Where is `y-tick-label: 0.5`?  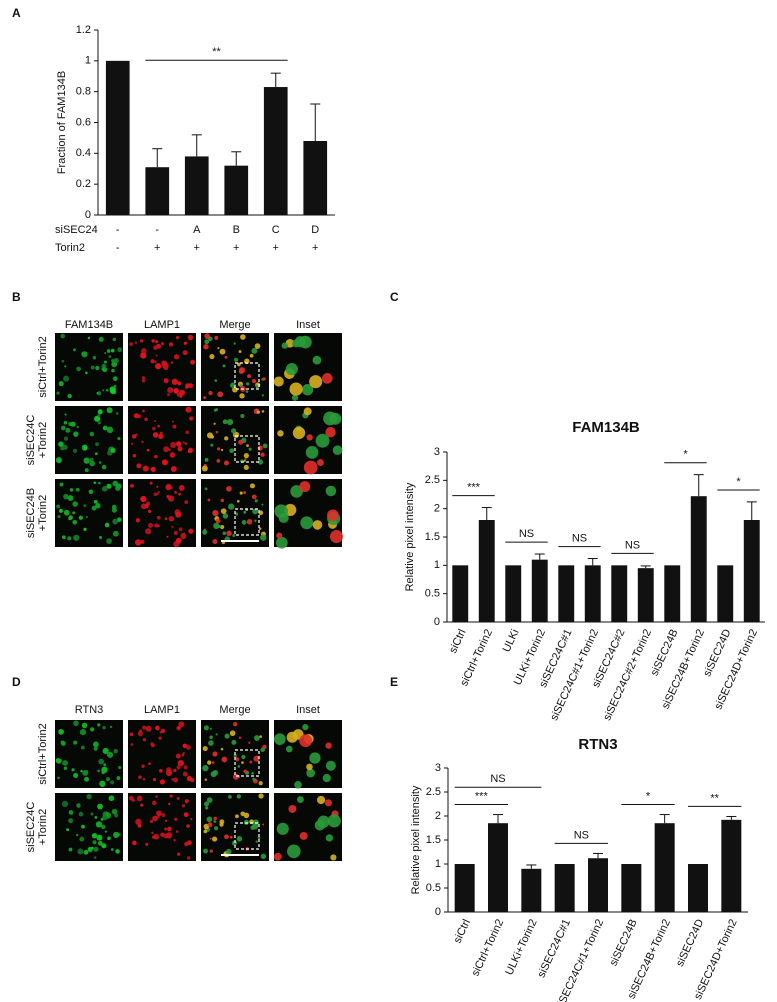 y-tick-label: 0.5 is located at coordinates (432, 594).